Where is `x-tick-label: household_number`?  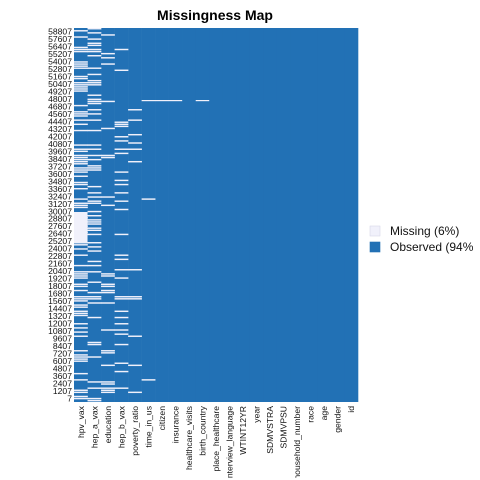
x-tick-label: household_number is located at coordinates (297, 443).